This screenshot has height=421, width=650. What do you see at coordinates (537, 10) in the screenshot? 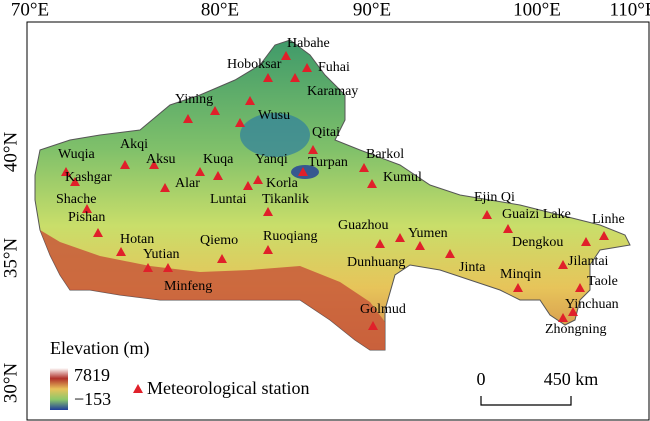
I see `longitude-label: 100°E` at bounding box center [537, 10].